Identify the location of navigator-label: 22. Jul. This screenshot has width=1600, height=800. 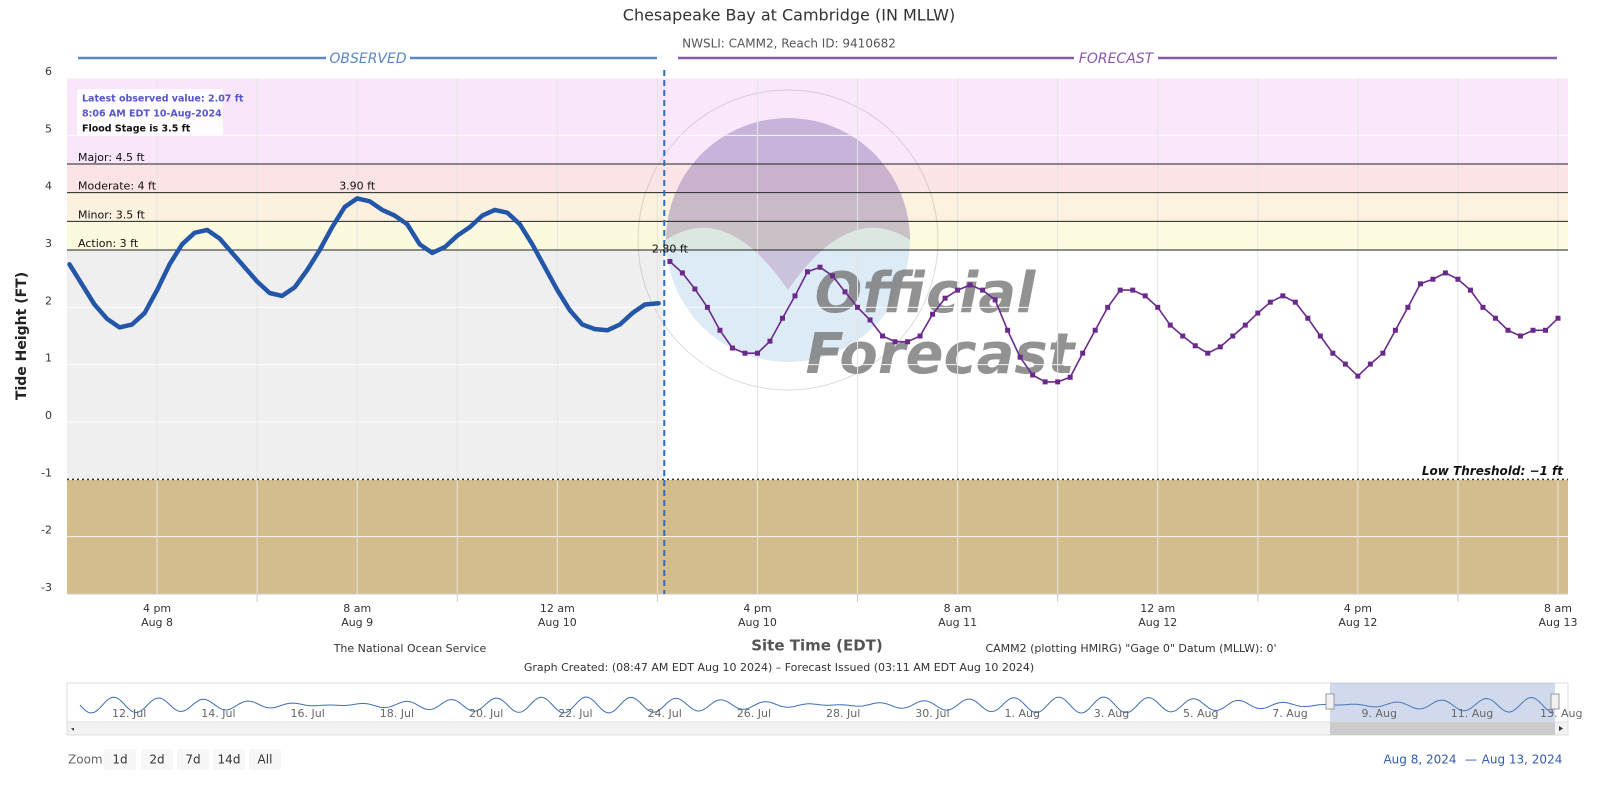
(575, 713).